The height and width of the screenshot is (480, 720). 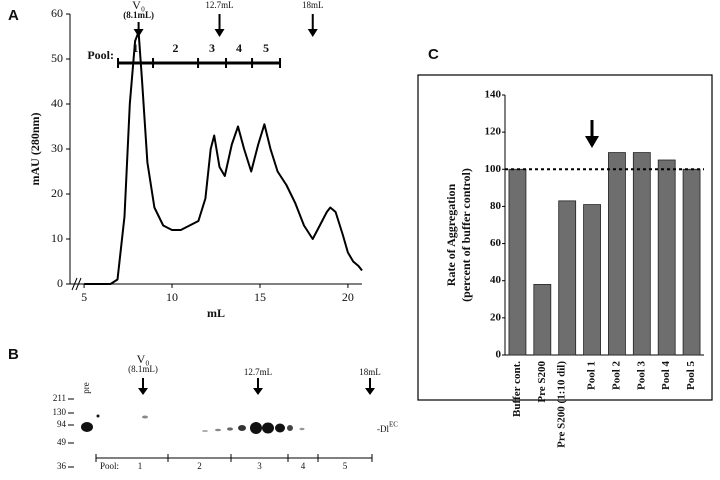 I want to click on band-label-sup: EC, so click(x=393, y=425).